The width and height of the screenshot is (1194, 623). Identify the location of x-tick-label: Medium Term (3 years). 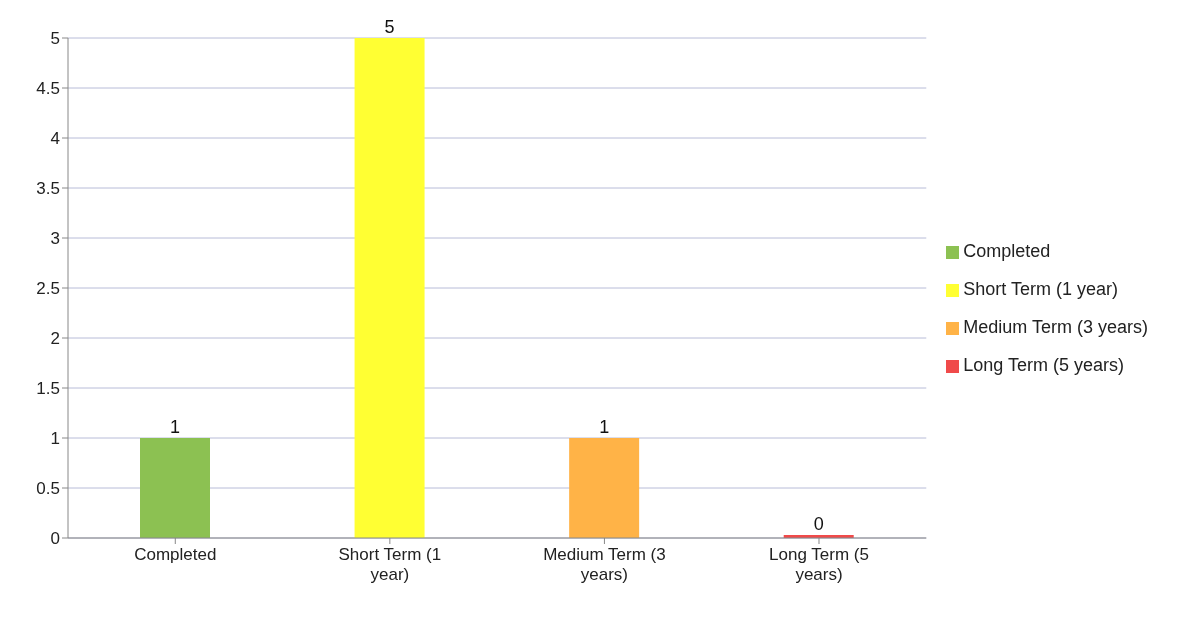
(604, 564).